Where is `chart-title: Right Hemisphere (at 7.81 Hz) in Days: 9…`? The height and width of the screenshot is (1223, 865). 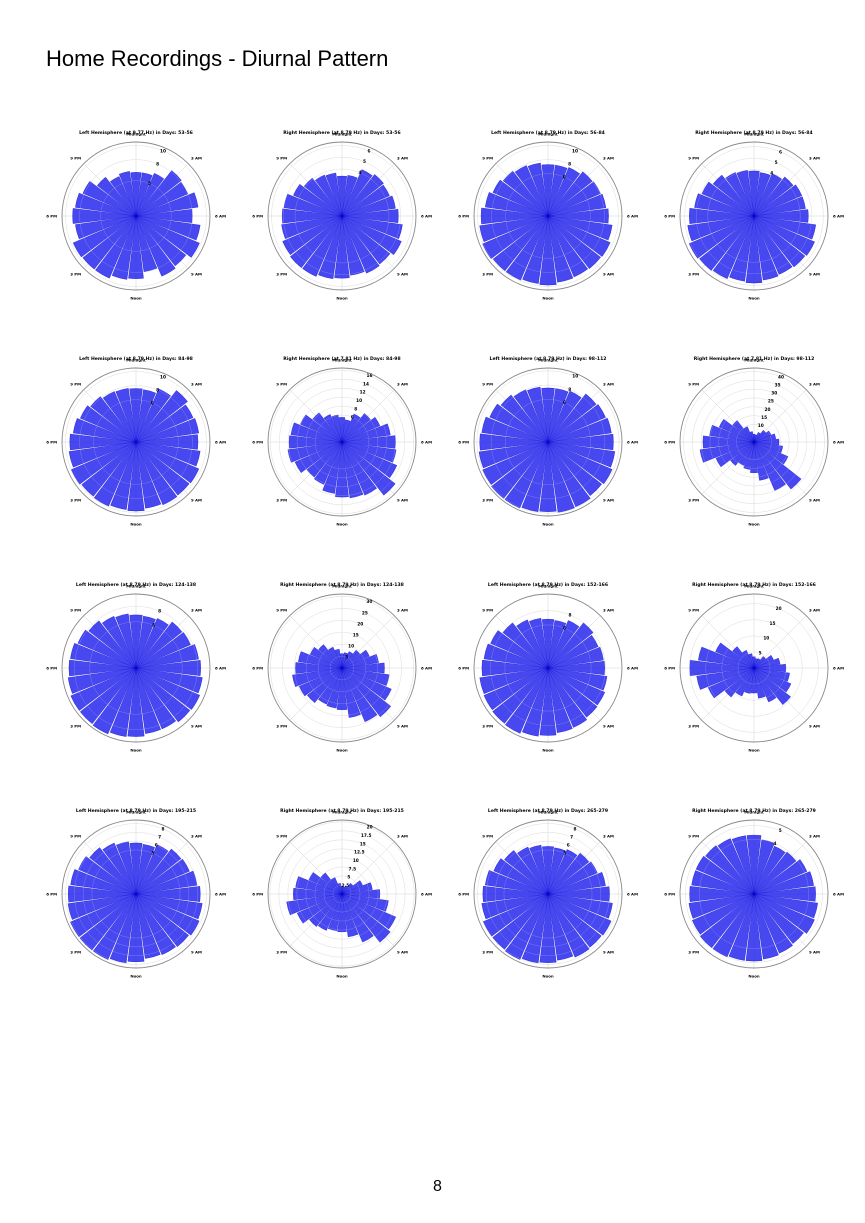 chart-title: Right Hemisphere (at 7.81 Hz) in Days: 9… is located at coordinates (754, 359).